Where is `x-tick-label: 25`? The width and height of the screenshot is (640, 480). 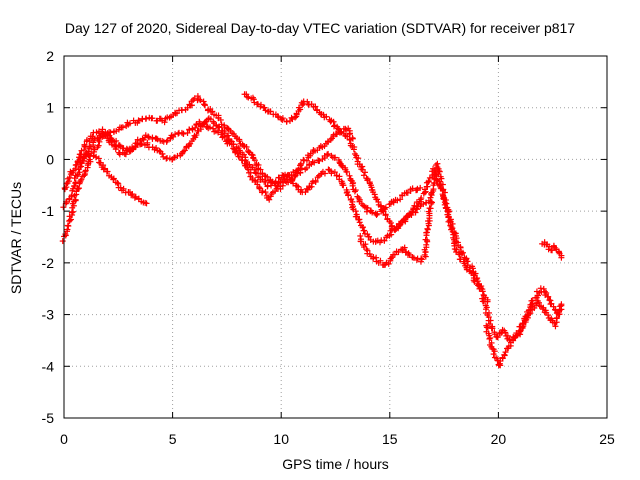 x-tick-label: 25 is located at coordinates (607, 439).